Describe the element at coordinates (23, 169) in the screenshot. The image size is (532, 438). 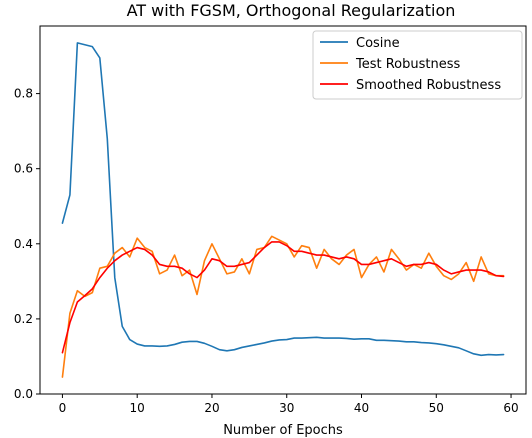
I see `y-tick-label: 0.6` at that location.